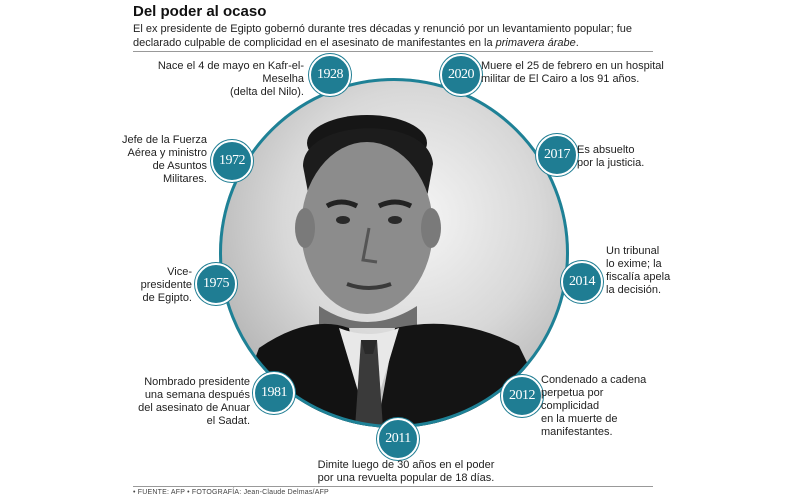  Describe the element at coordinates (572, 393) in the screenshot. I see `event-line: perpetua por` at that location.